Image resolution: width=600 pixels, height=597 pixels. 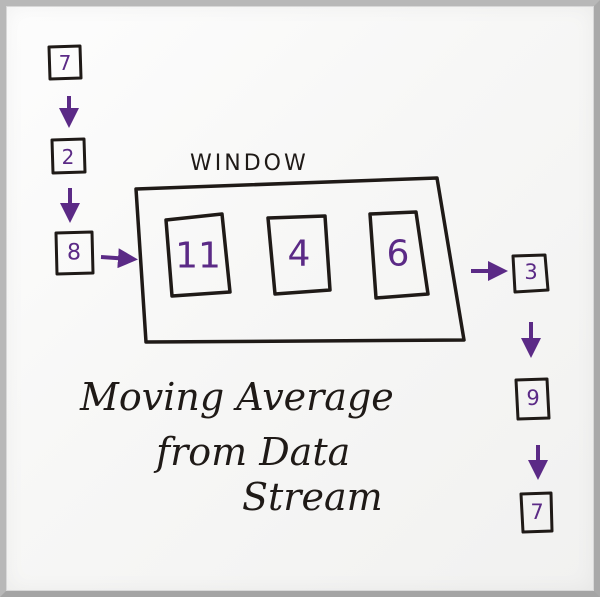 I want to click on input-item-value: 2, so click(x=68, y=157).